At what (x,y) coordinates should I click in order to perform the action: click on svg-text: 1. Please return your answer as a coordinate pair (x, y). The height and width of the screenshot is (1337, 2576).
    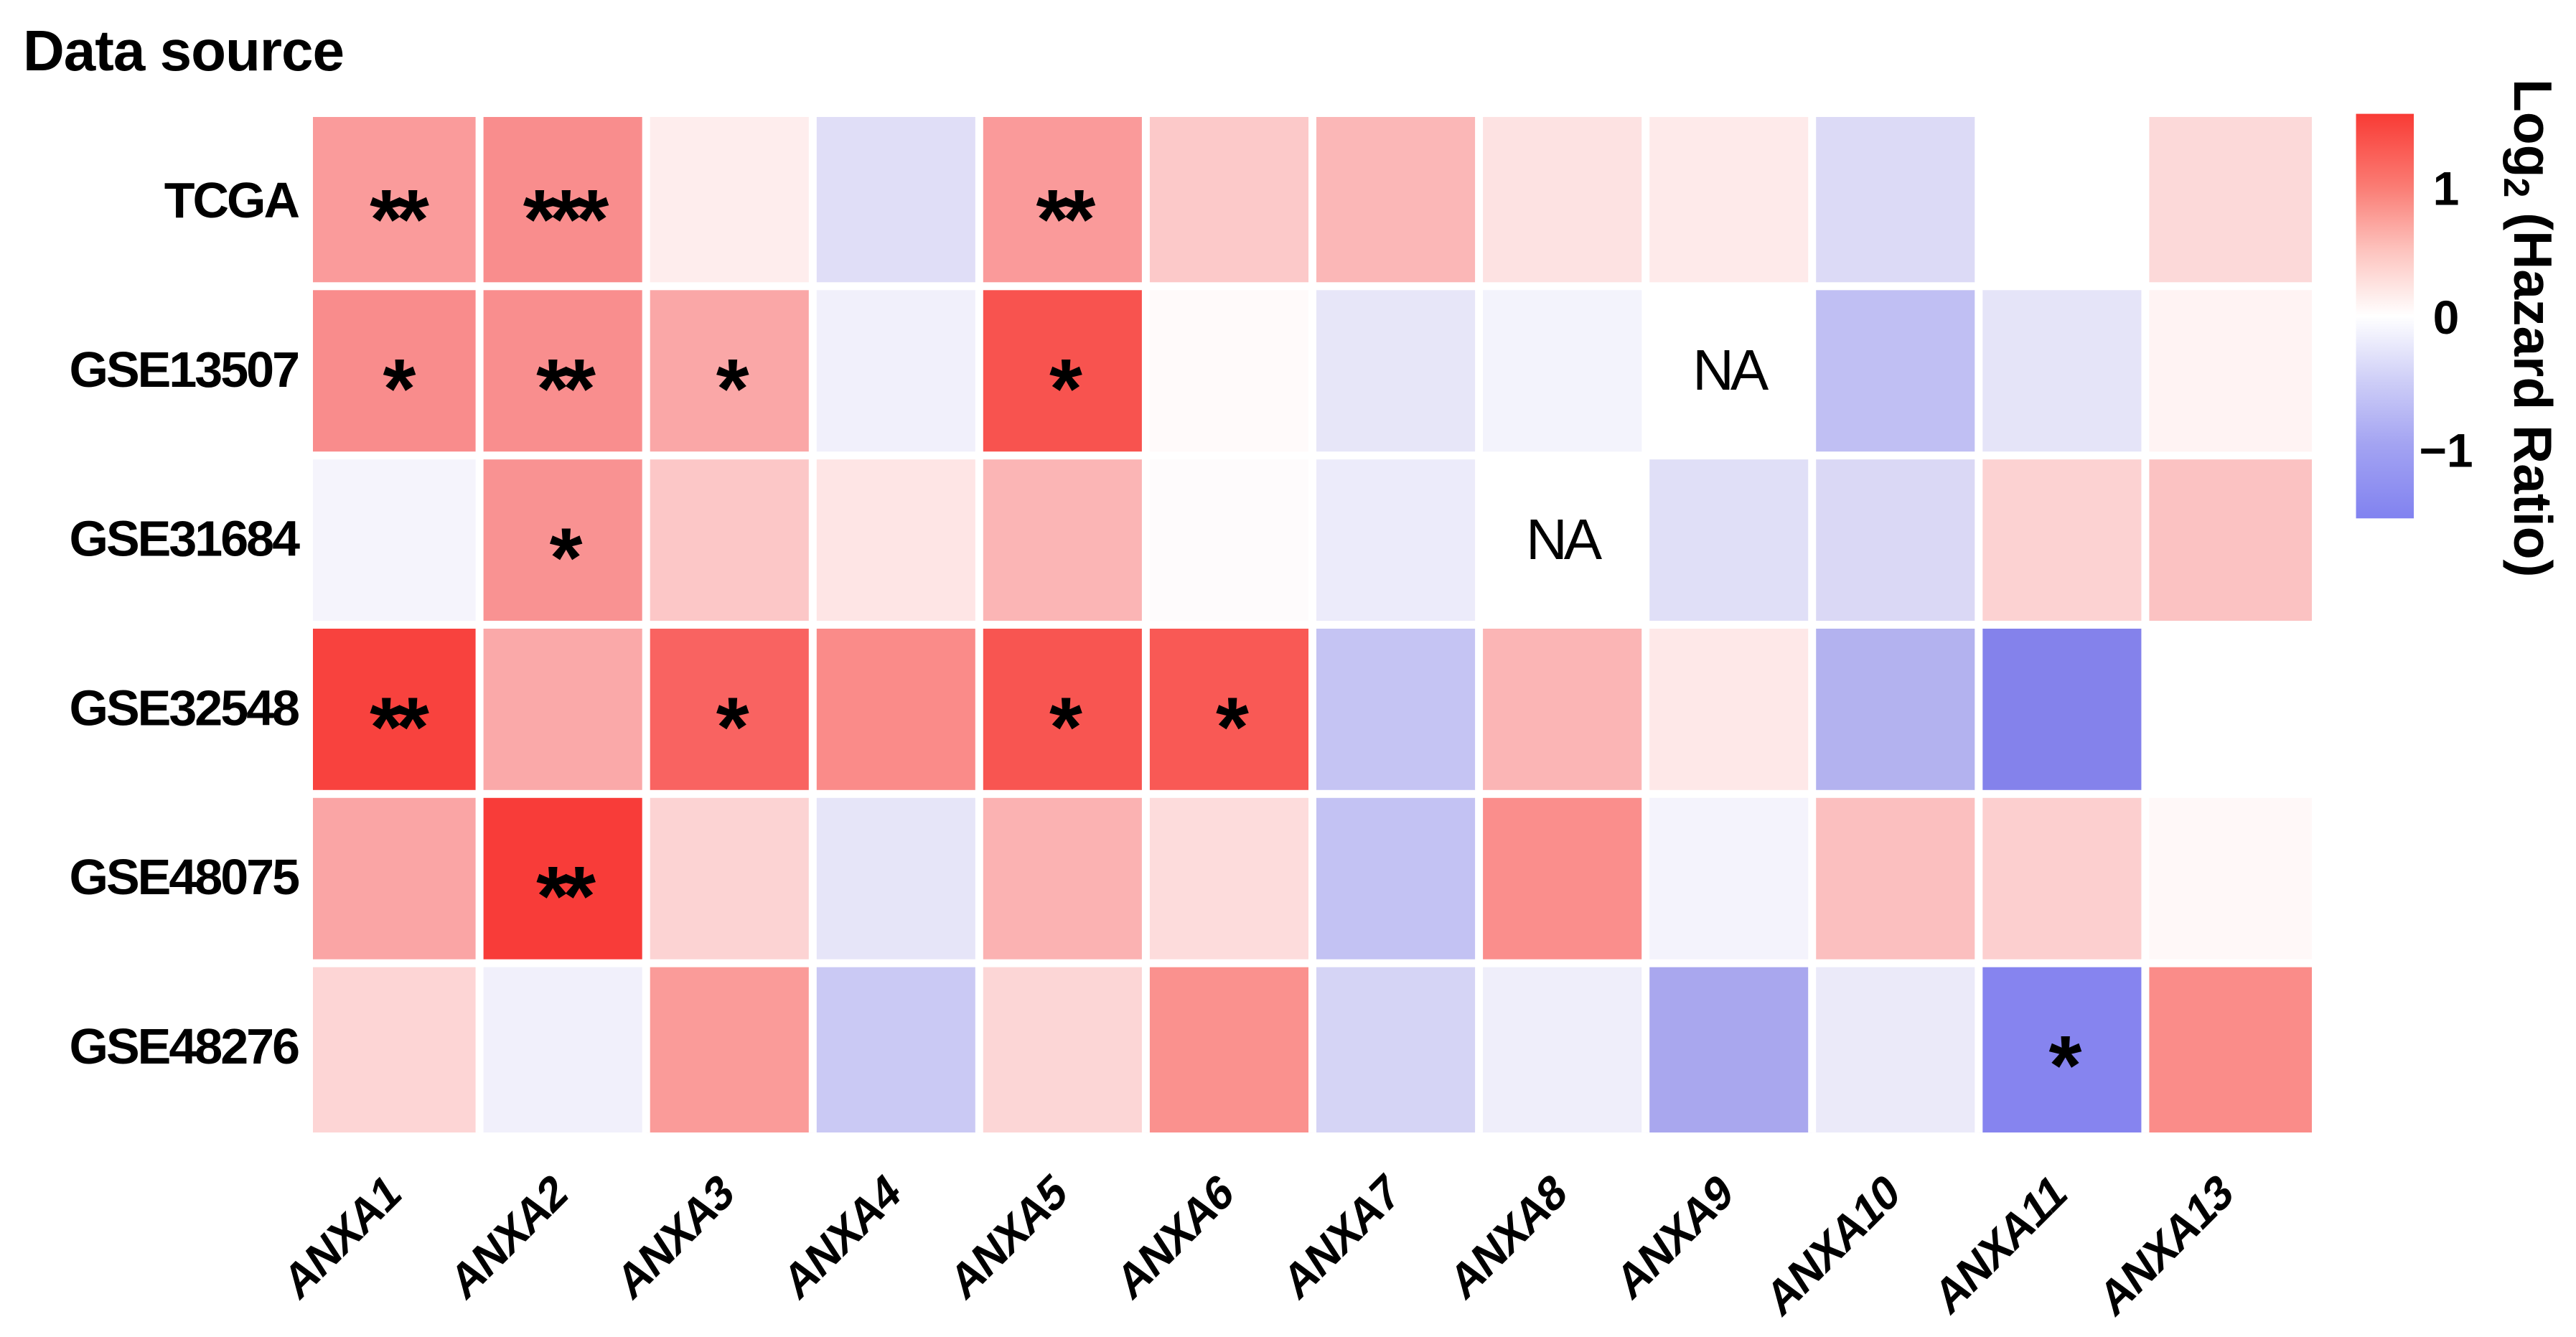
    Looking at the image, I should click on (2446, 188).